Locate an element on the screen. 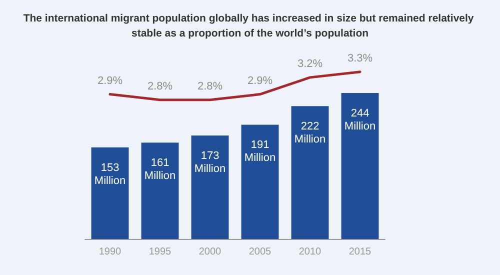 The height and width of the screenshot is (275, 500). x-tick-label: 2015 is located at coordinates (360, 252).